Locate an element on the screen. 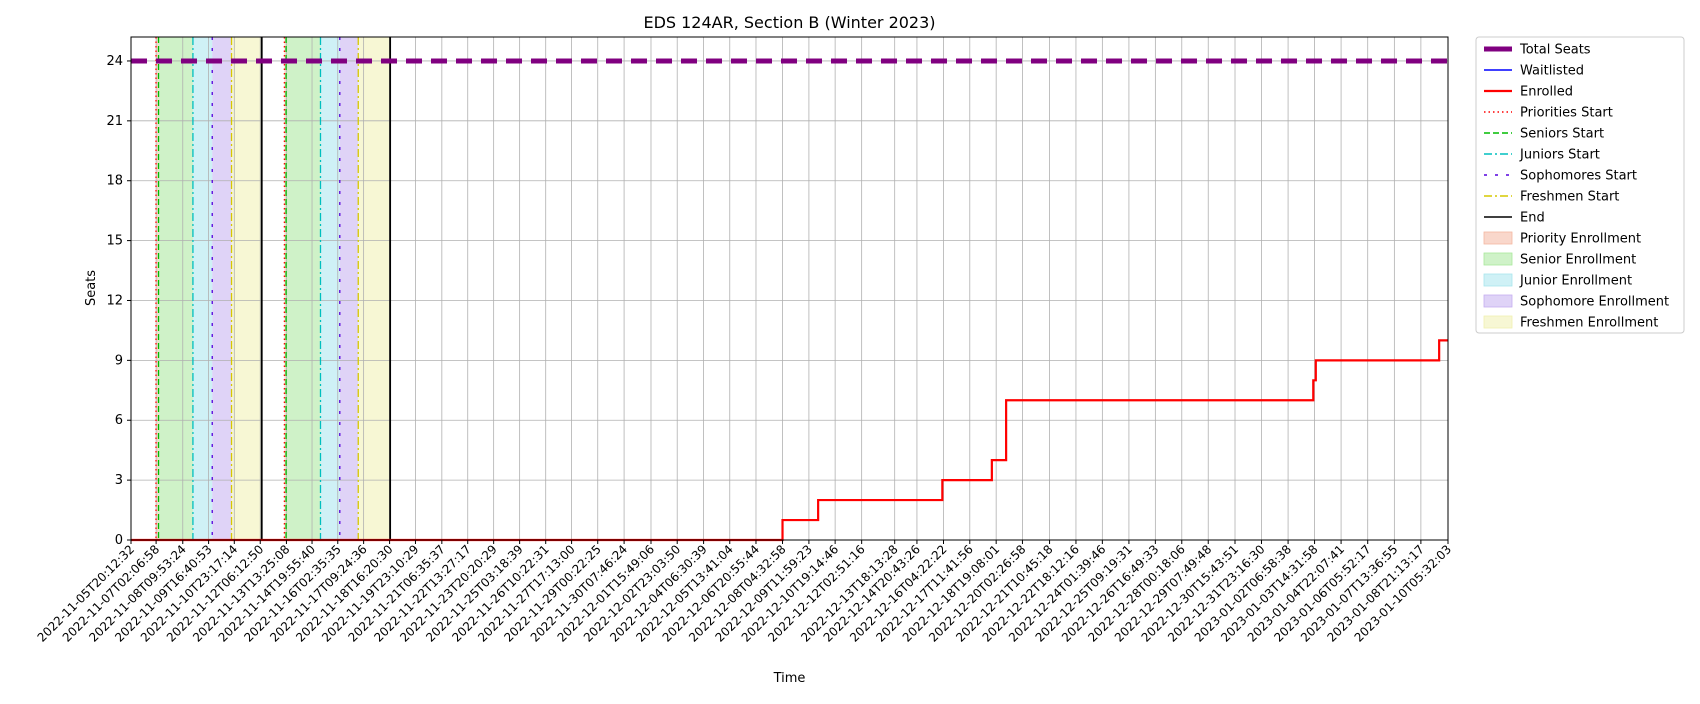  enrolled-legend-label: Enrolled is located at coordinates (1546, 92).